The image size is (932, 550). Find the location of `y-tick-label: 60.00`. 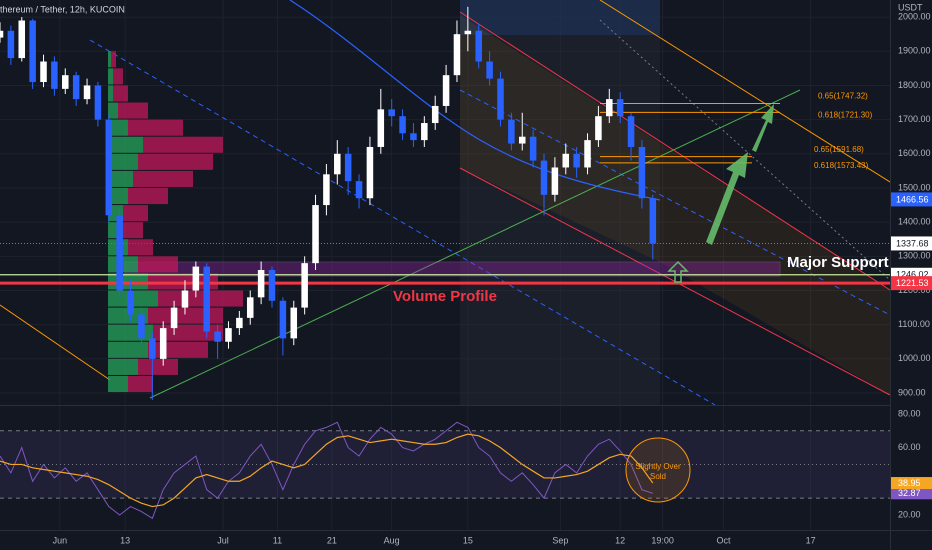

y-tick-label: 60.00 is located at coordinates (909, 447).